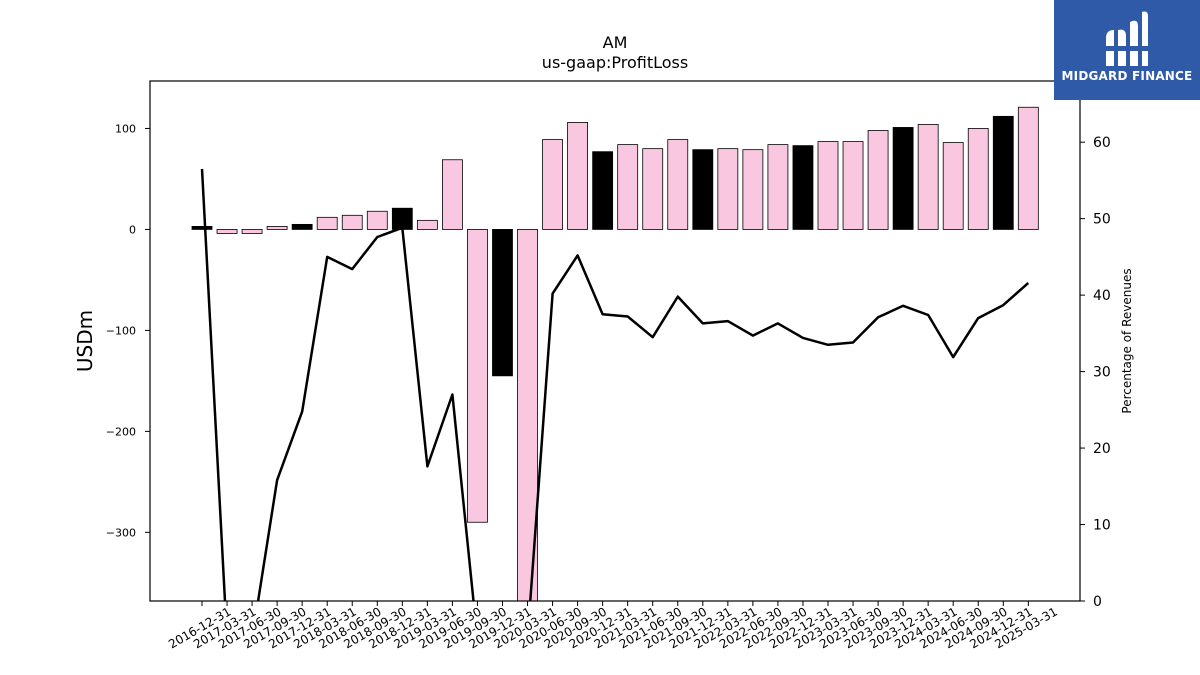  Describe the element at coordinates (121, 532) in the screenshot. I see `y-tick-label: −300` at that location.